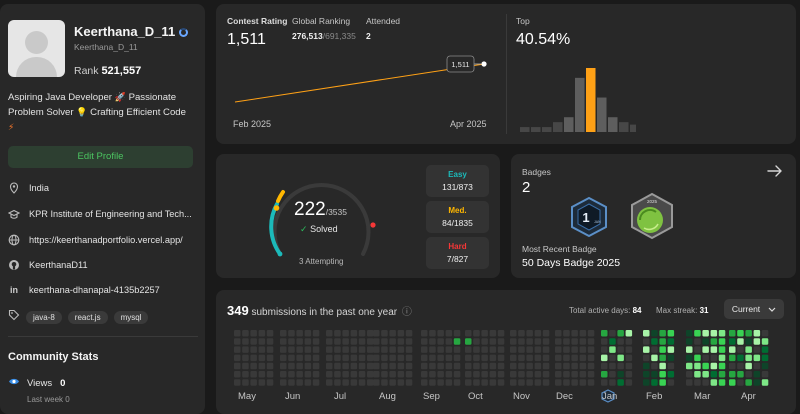 The width and height of the screenshot is (800, 414). Describe the element at coordinates (361, 74) in the screenshot. I see `rating-line-chart: 1,511` at that location.